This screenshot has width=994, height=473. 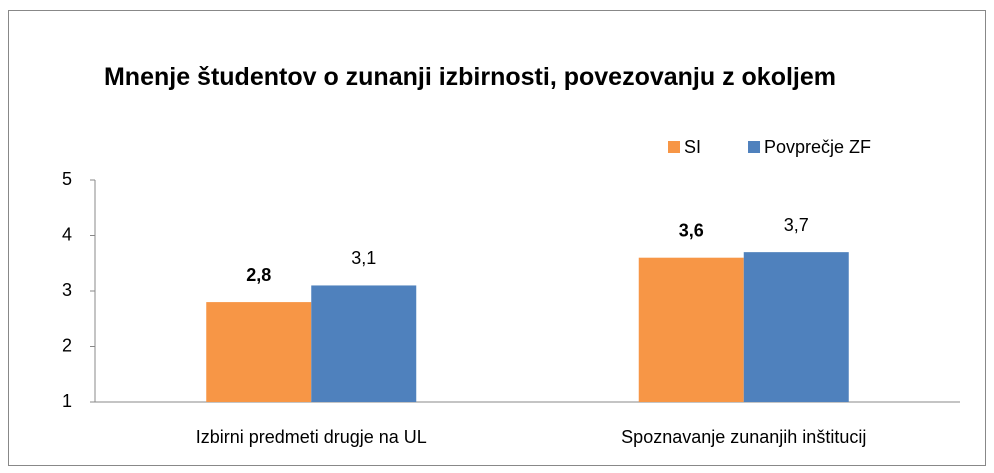 What do you see at coordinates (67, 345) in the screenshot?
I see `y-tick-label: 2` at bounding box center [67, 345].